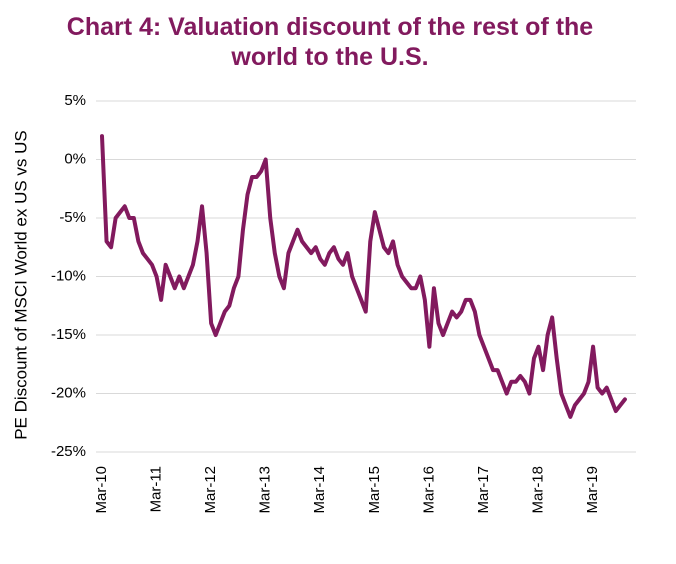 The height and width of the screenshot is (564, 676). What do you see at coordinates (483, 490) in the screenshot?
I see `x-tick-label: Mar-17` at bounding box center [483, 490].